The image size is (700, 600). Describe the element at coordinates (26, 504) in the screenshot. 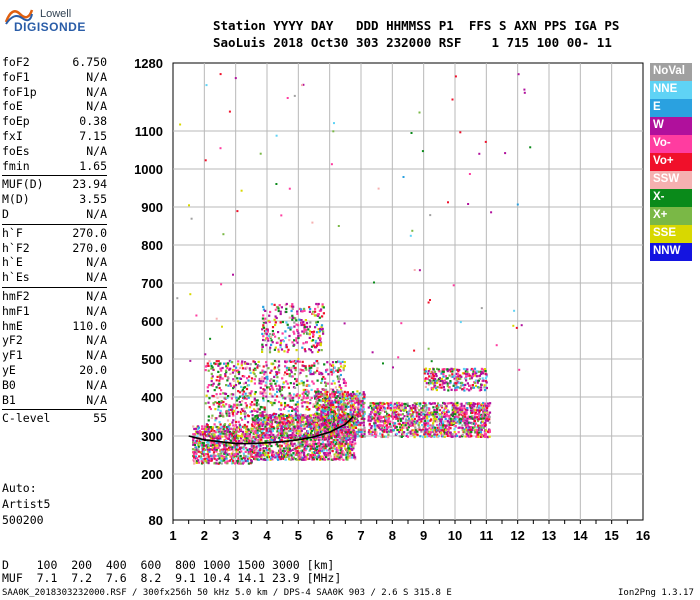

I see `auto-program: Artist5` at that location.